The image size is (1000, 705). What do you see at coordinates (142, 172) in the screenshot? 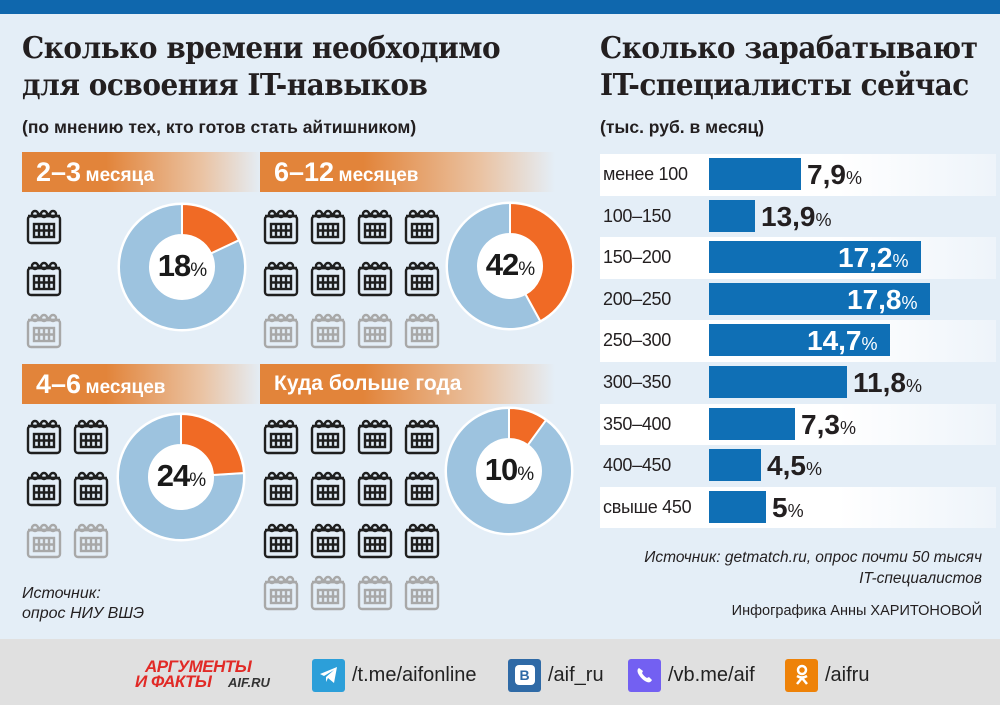
I see `category-header: 2–3 месяца` at bounding box center [142, 172].